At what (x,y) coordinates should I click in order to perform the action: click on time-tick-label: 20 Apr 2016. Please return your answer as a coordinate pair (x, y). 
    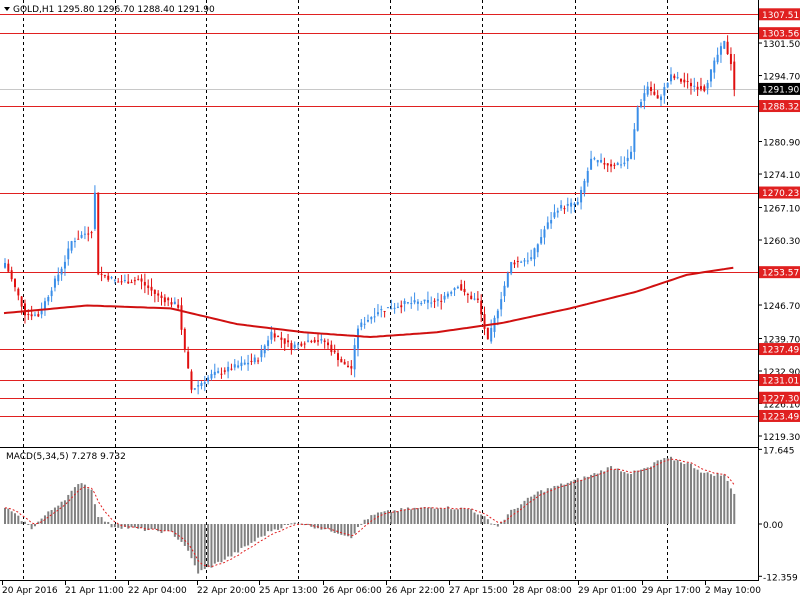
    Looking at the image, I should click on (30, 591).